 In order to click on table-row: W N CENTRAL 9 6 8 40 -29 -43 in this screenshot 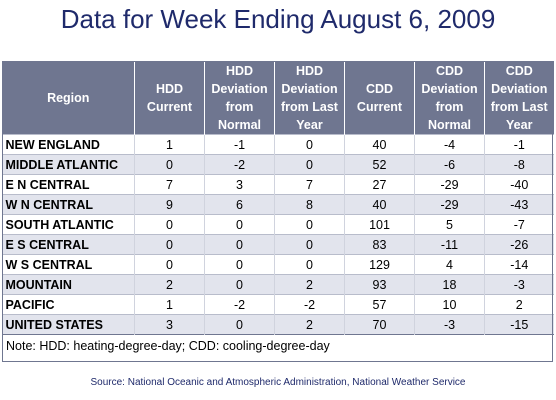, I will do `click(278, 204)`.